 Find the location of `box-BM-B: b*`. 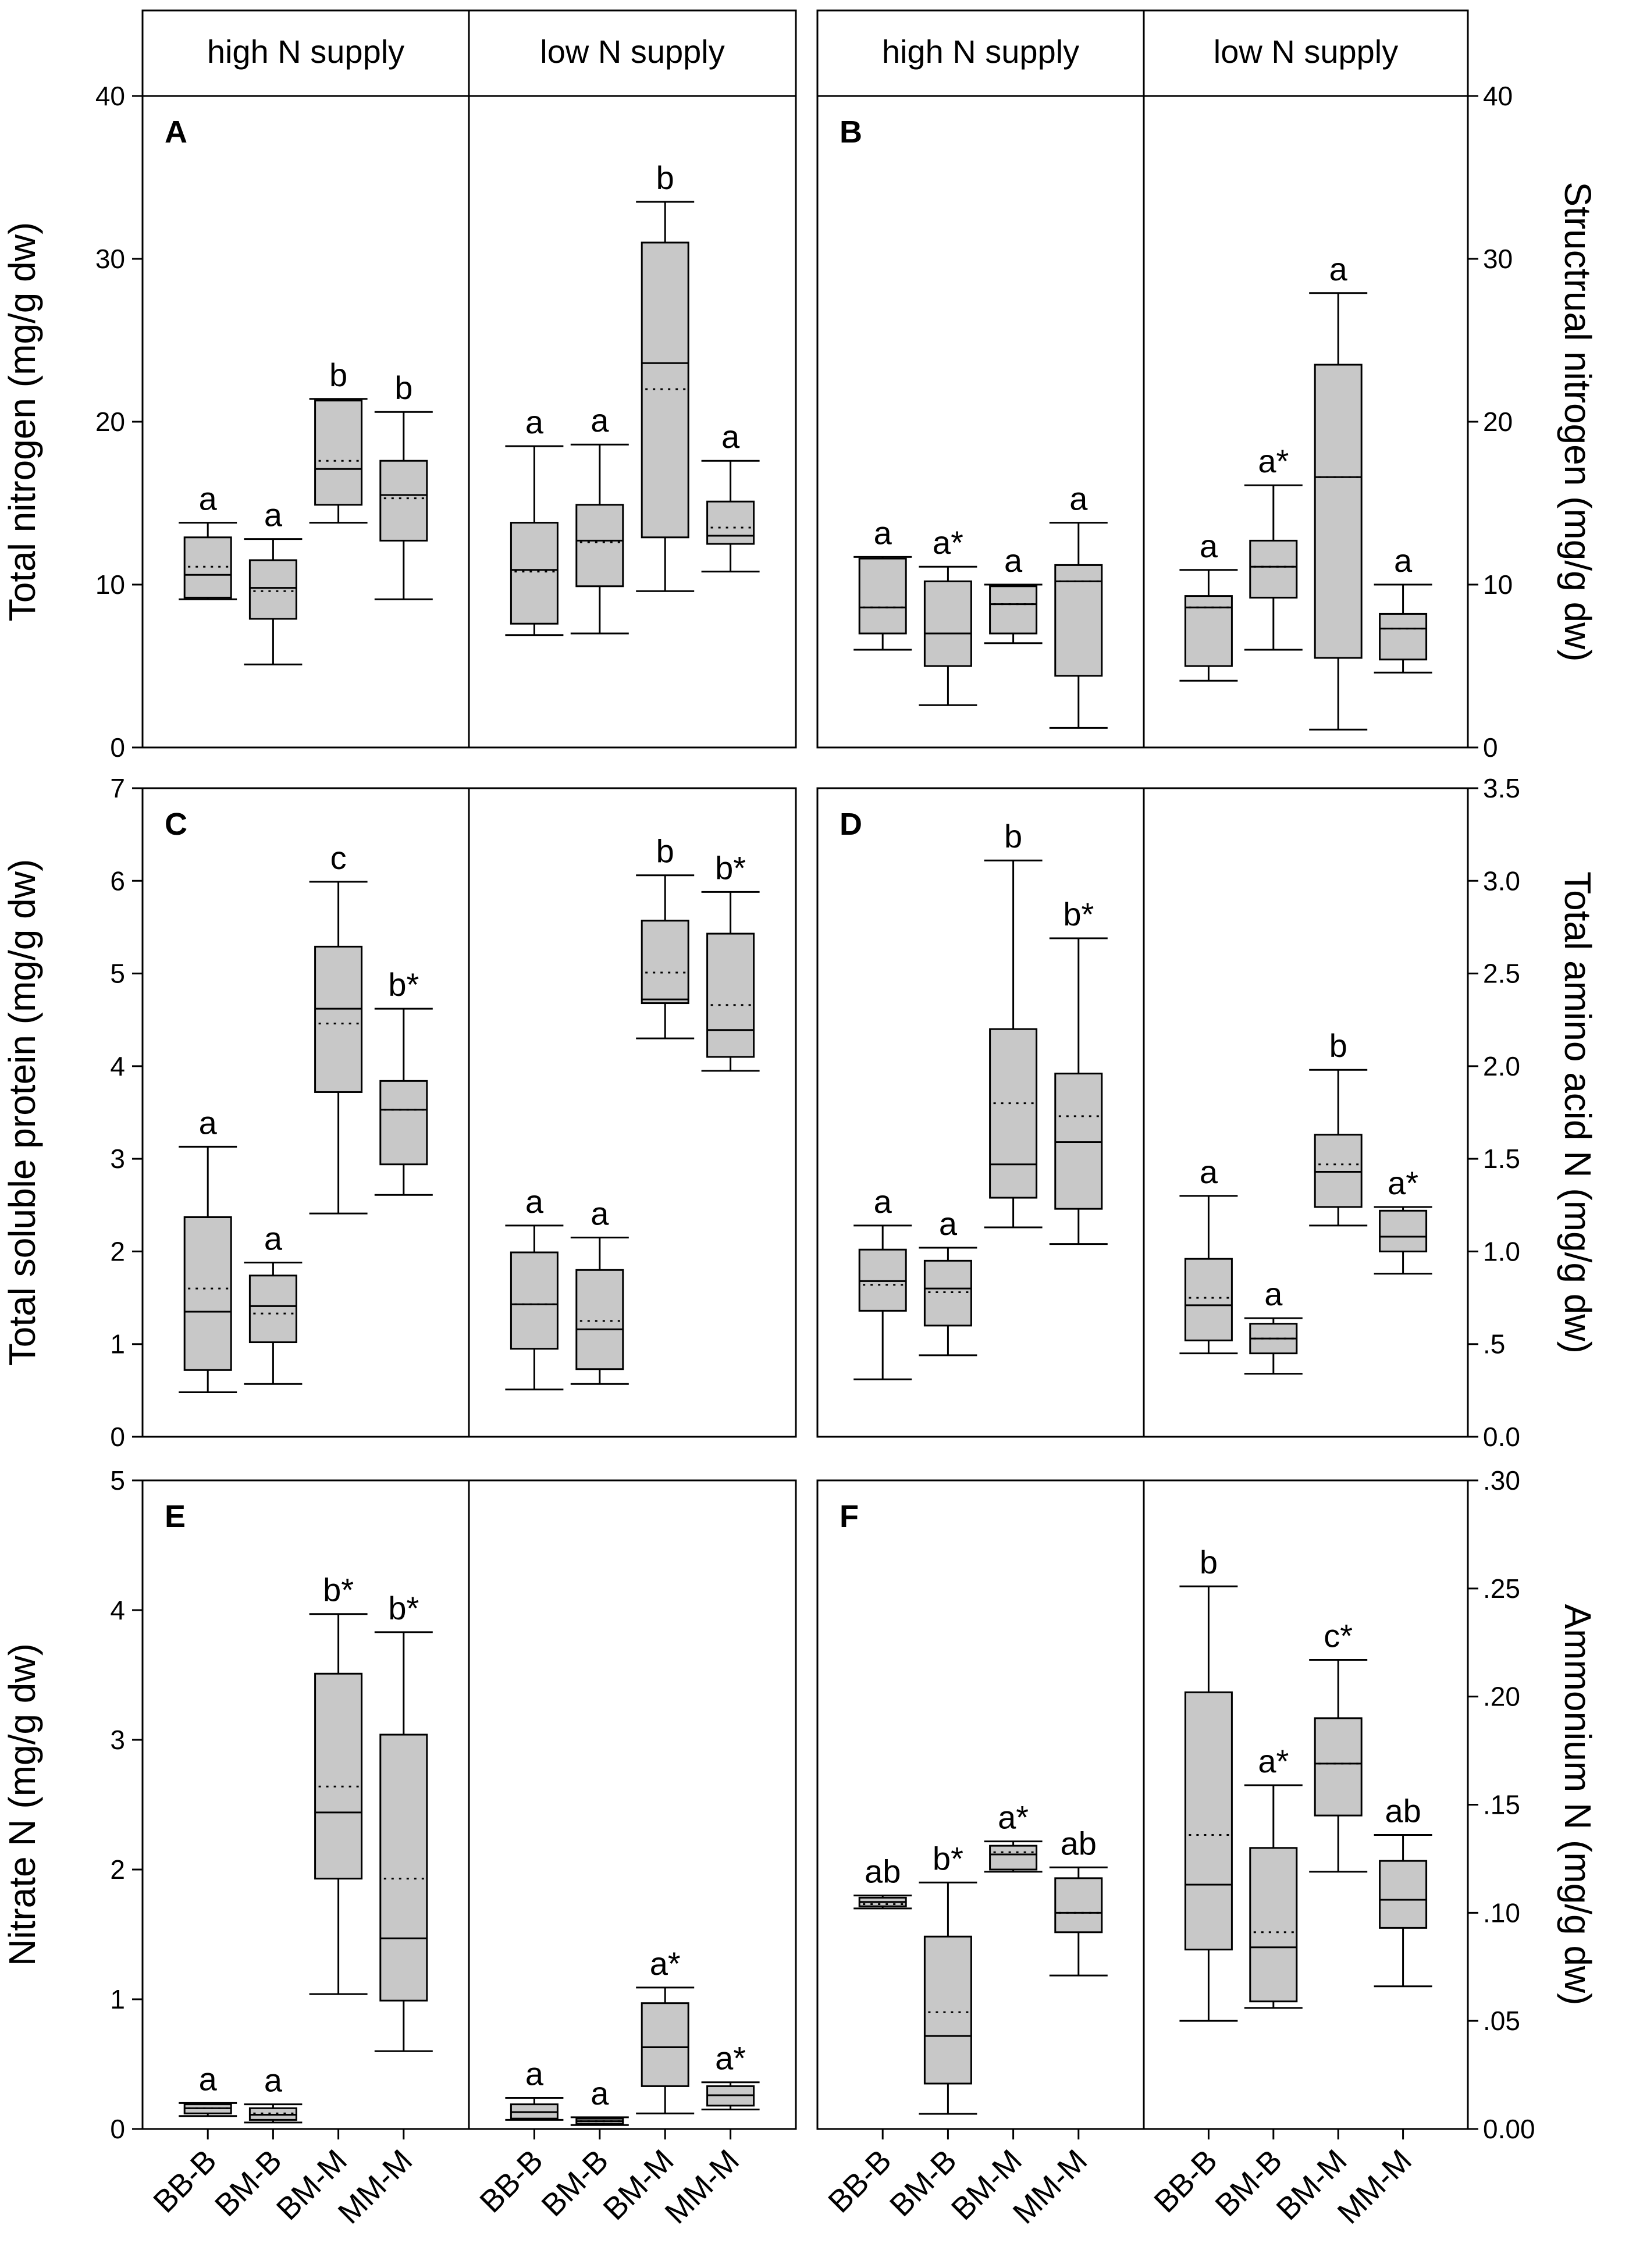

box-BM-B: b* is located at coordinates (948, 1977).